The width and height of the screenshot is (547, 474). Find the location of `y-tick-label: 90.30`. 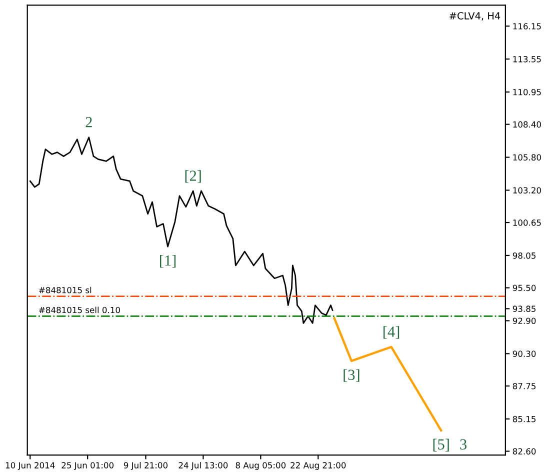

y-tick-label: 90.30 is located at coordinates (524, 353).